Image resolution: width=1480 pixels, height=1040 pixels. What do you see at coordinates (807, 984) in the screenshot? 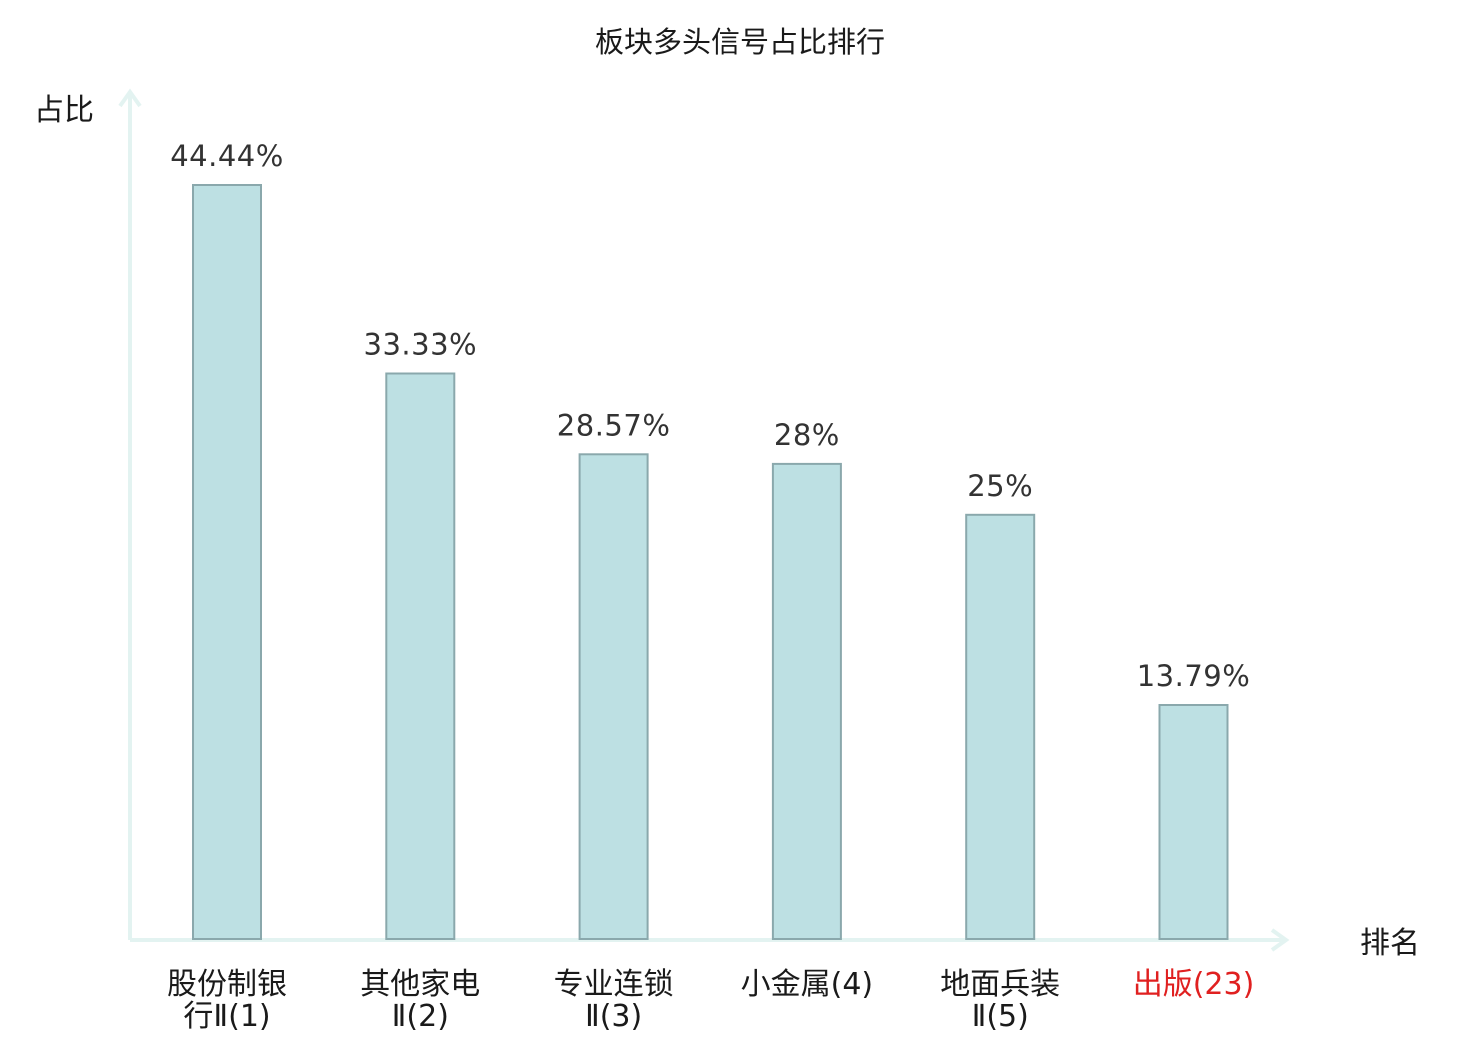
I see `category-label-4-line-1: 小金属(4)` at bounding box center [807, 984].